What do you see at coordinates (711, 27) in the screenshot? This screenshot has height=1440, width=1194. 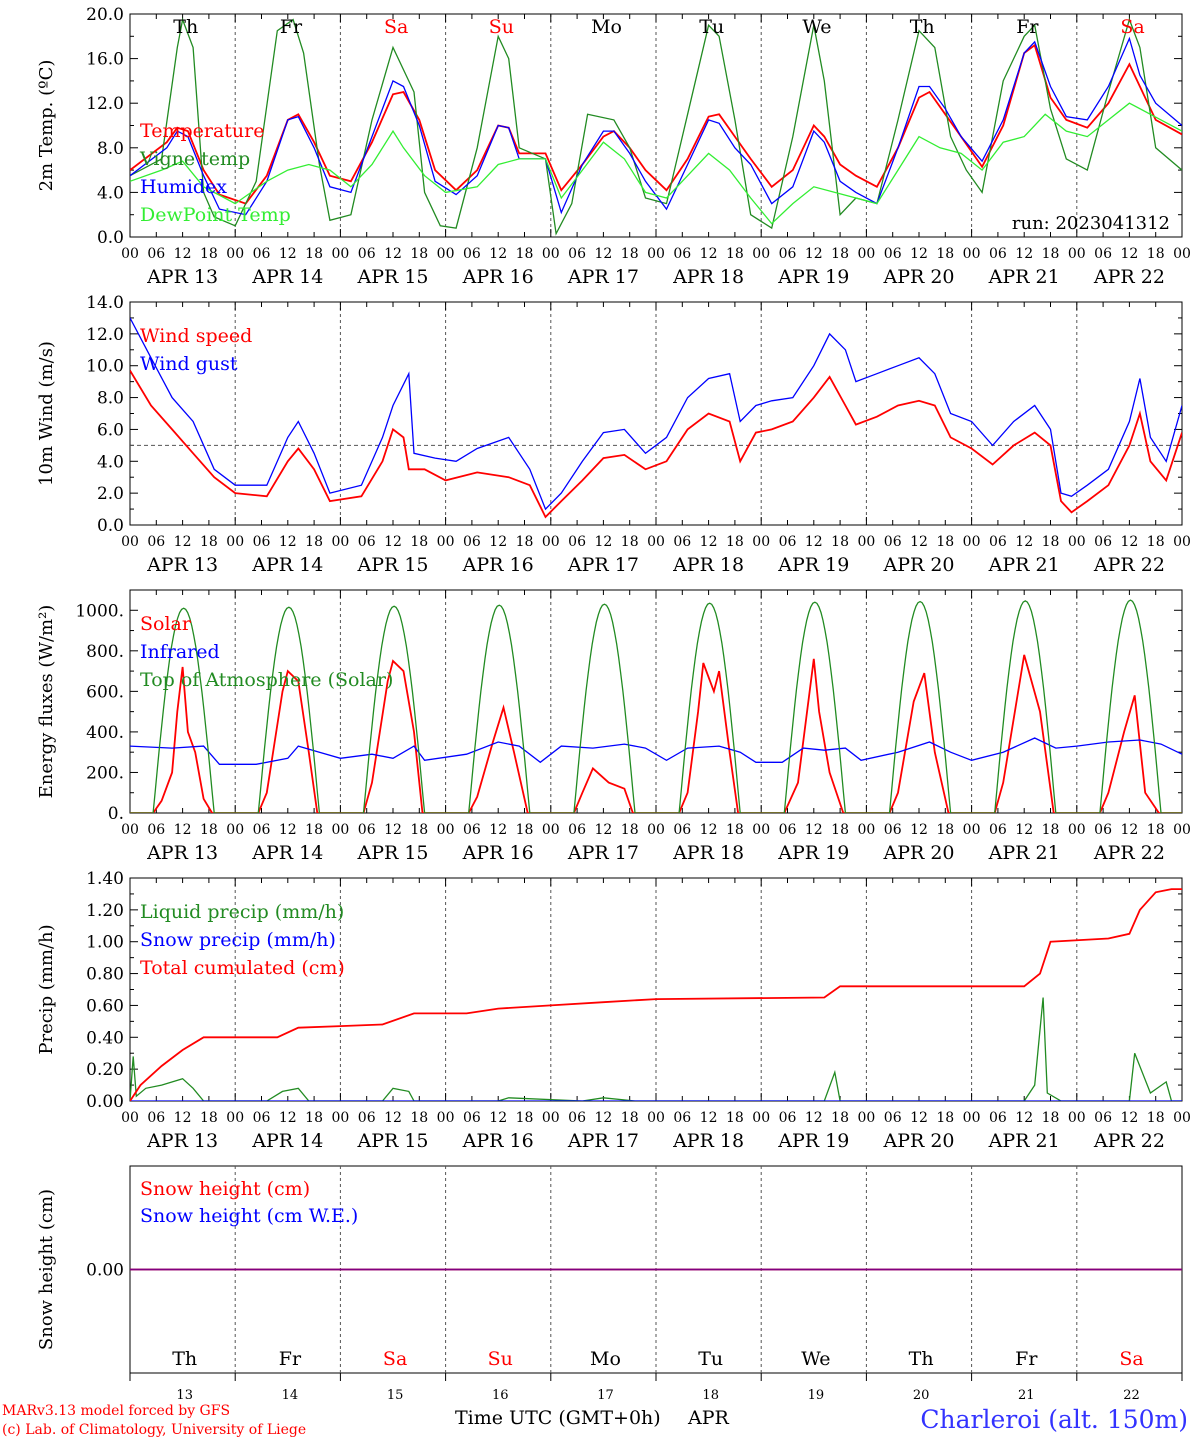 I see `weekday-label: Tu` at bounding box center [711, 27].